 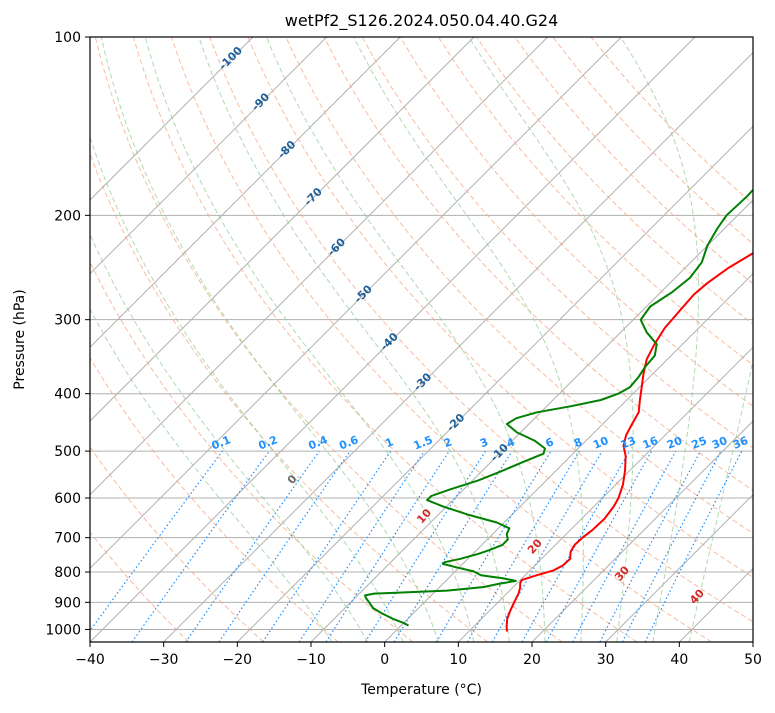 What do you see at coordinates (458, 660) in the screenshot?
I see `x-tick-label: 10` at bounding box center [458, 660].